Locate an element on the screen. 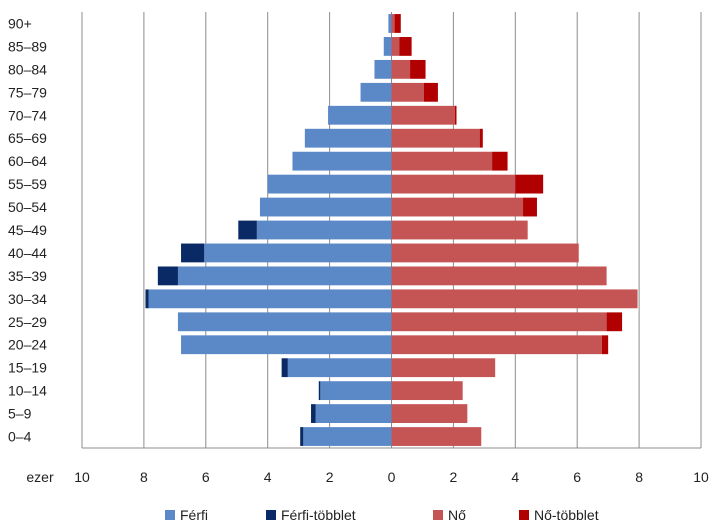 The image size is (716, 525). y-tick-label: 5–9 is located at coordinates (20, 414).